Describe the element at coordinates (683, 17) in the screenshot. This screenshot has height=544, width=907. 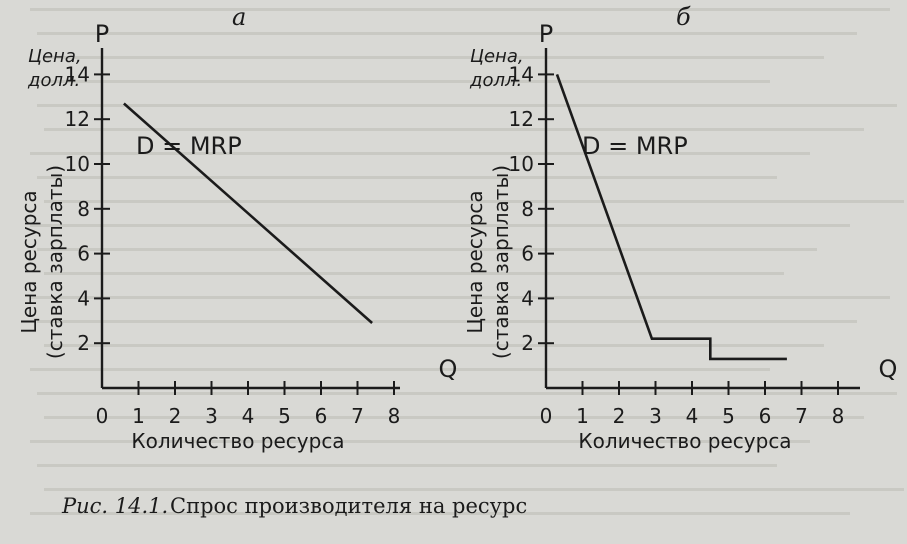
I see `panel-letter: б` at that location.